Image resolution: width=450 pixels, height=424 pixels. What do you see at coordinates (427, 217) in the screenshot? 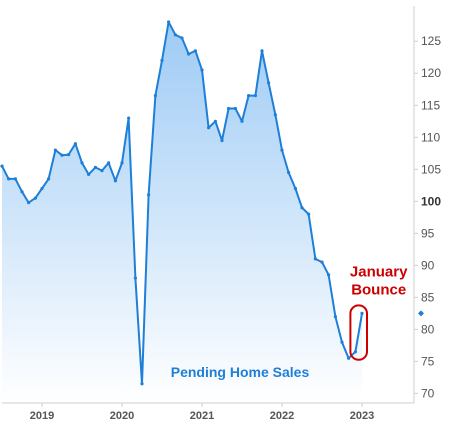
I see `y-axis-ticks: 70 75 80 85 90 95 100 105 110 115 120 125` at bounding box center [427, 217].